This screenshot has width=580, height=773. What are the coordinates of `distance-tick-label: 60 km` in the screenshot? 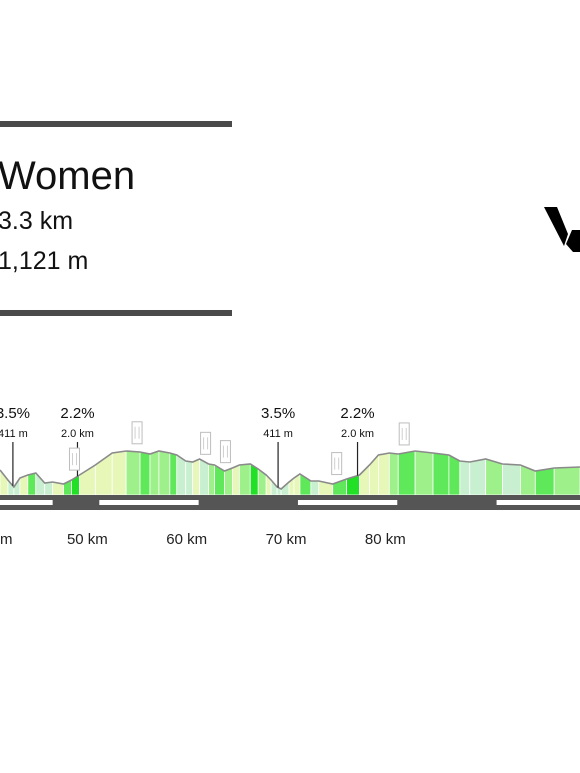 It's located at (186, 539).